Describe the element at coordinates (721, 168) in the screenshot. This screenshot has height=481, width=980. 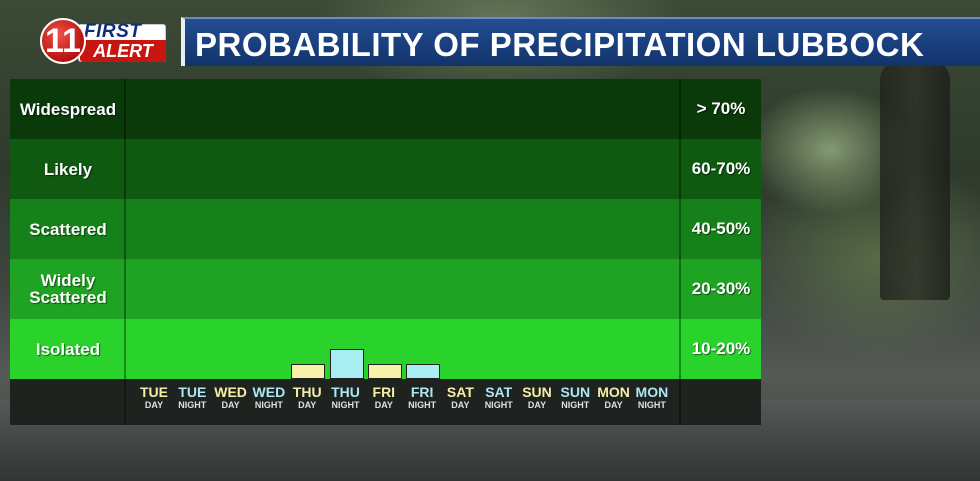
I see `category-range: 60-70%` at that location.